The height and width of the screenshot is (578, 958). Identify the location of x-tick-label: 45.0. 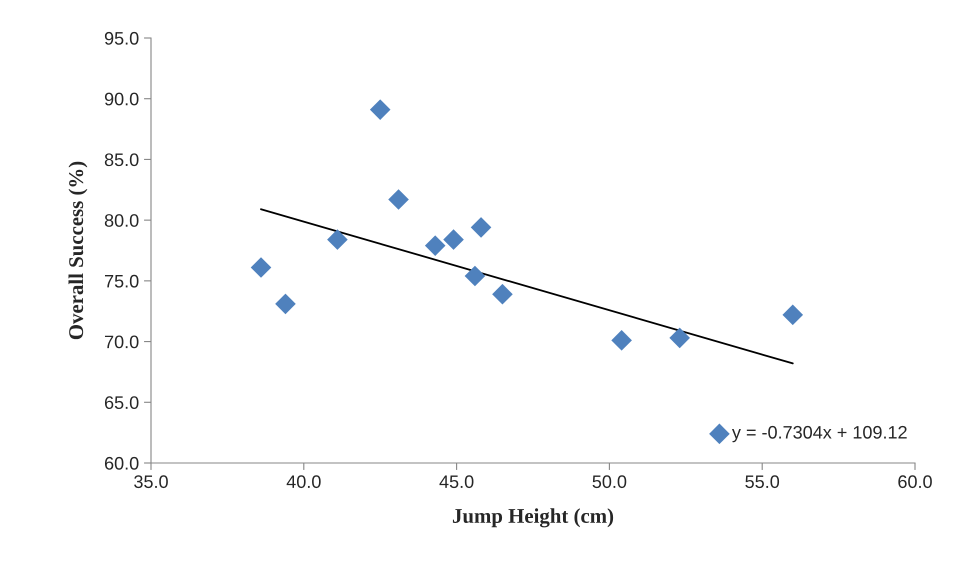
(456, 481).